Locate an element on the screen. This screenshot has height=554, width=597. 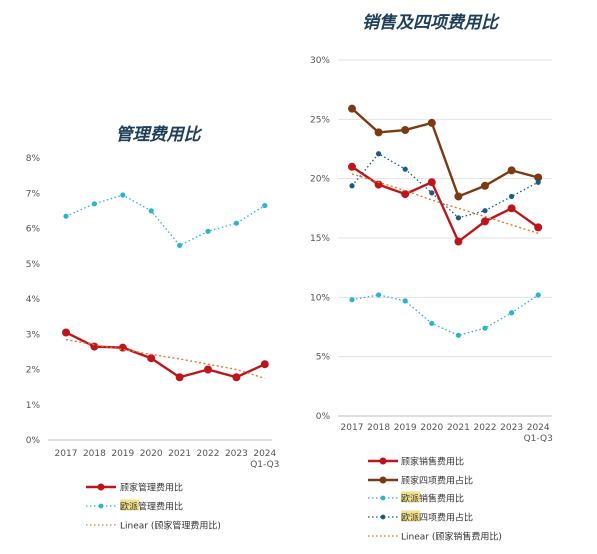
x-tick-label: 2021 is located at coordinates (179, 454).